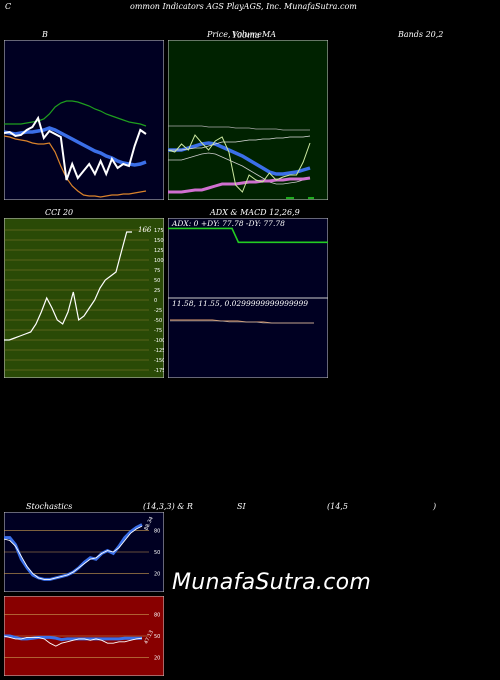  Describe the element at coordinates (159, 261) in the screenshot. I see `cci-tick-label: 100` at that location.